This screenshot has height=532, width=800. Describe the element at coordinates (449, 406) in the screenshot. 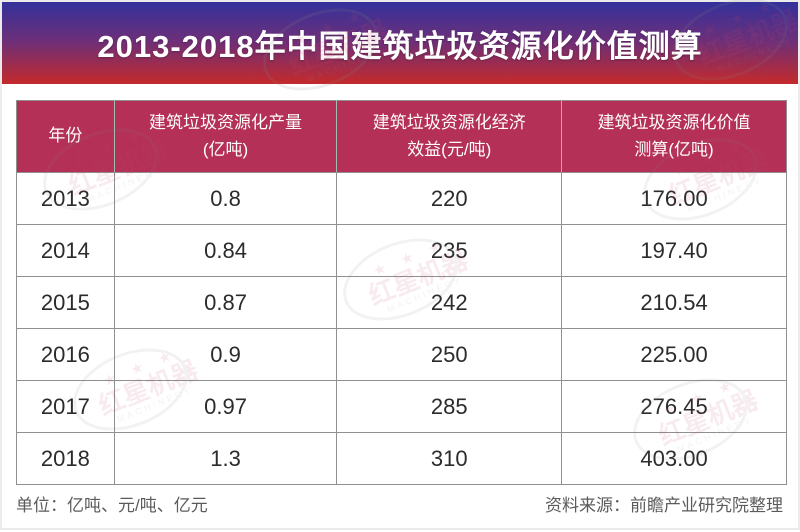

I see `value-cell: 285` at that location.